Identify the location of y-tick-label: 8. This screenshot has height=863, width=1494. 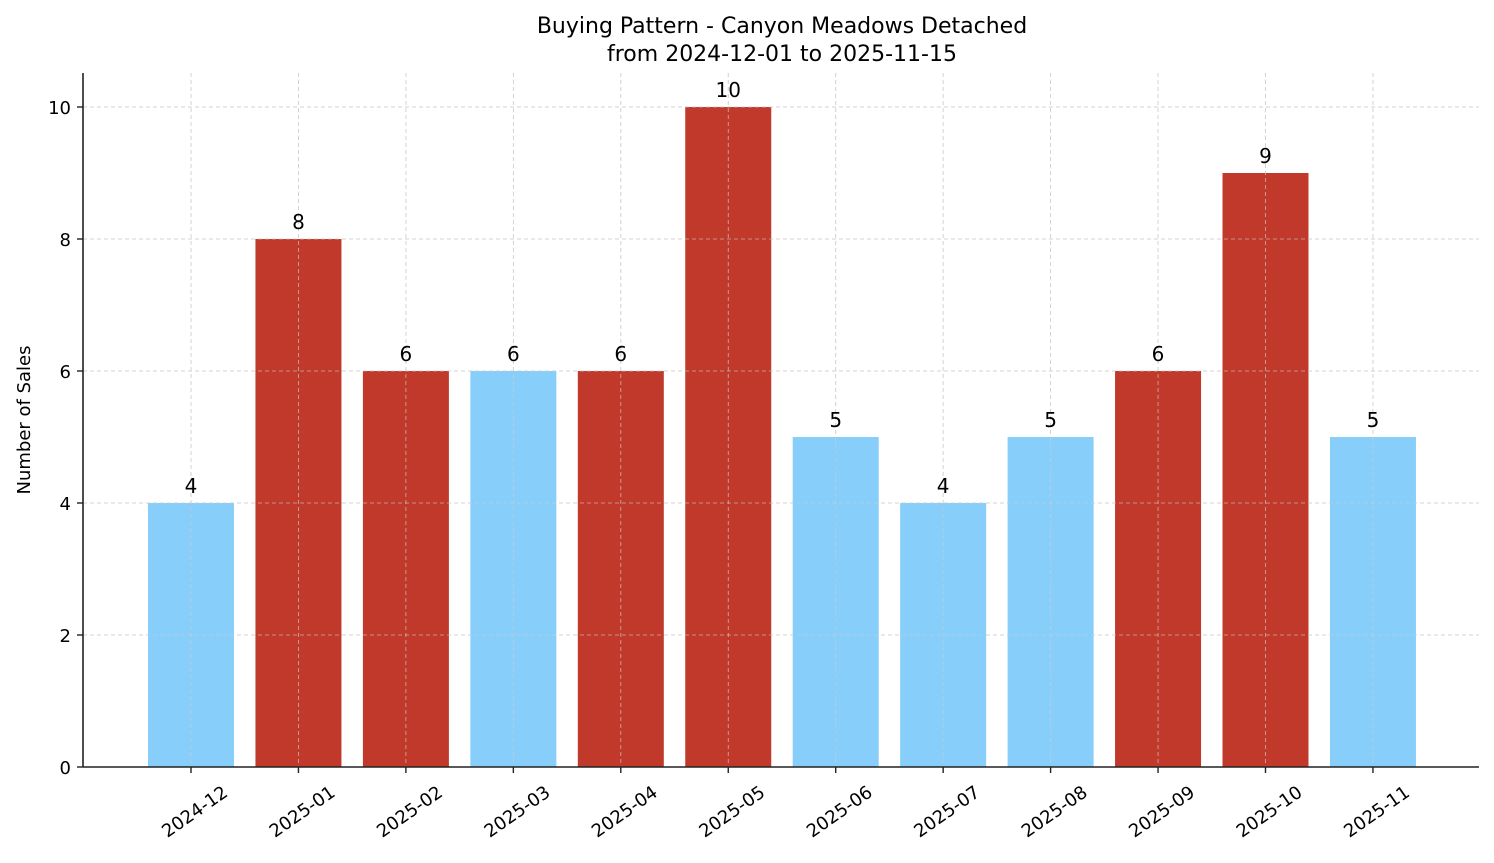
(65, 240).